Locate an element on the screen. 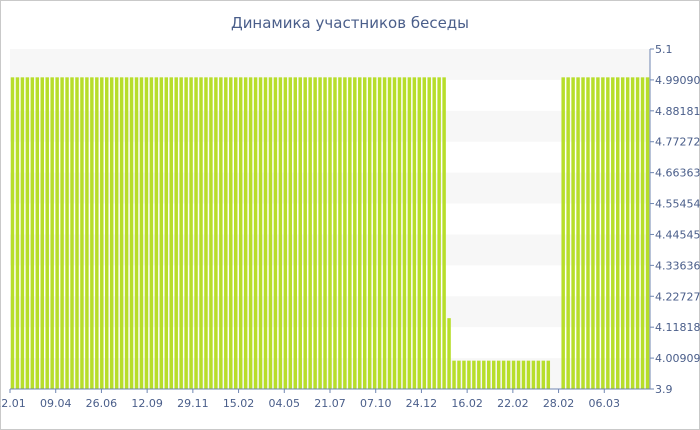 The image size is (700, 430). x-tick-label: 21.07 is located at coordinates (330, 403).